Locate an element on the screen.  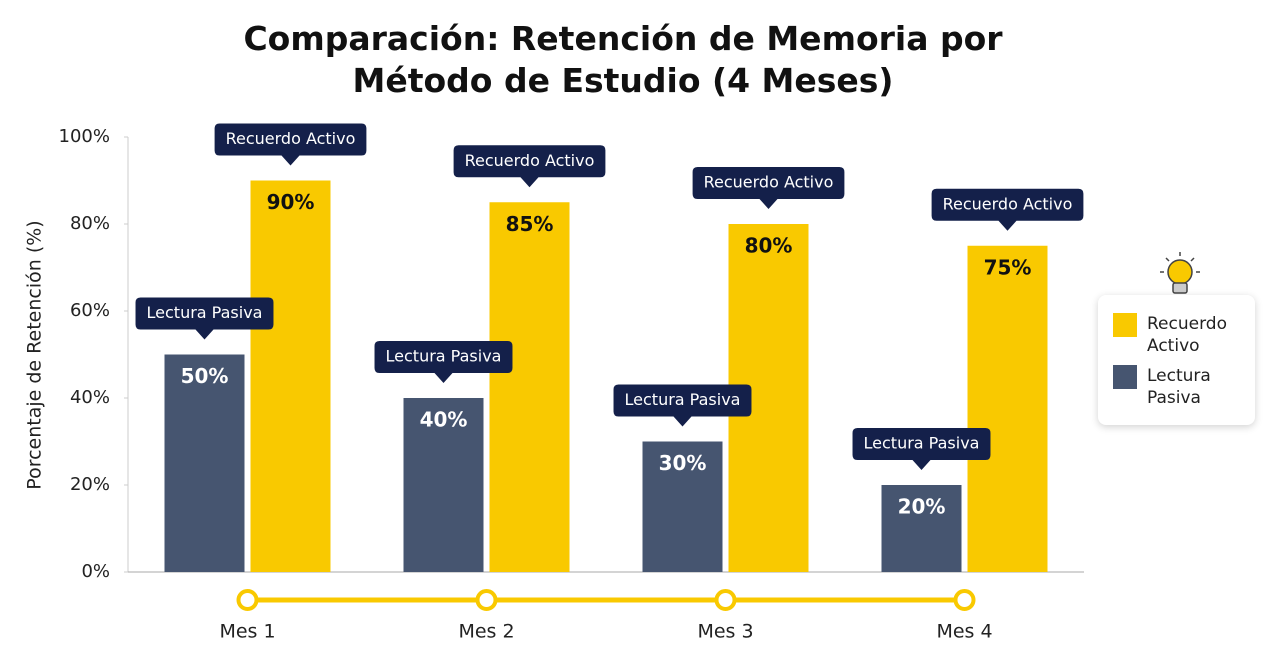
x-tick-label: Mes 3 is located at coordinates (725, 632).